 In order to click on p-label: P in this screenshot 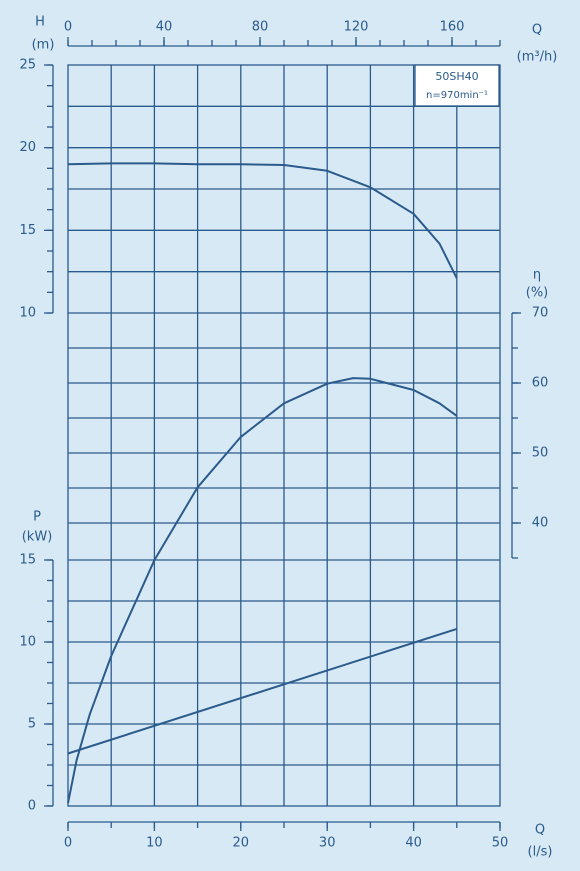, I will do `click(37, 517)`.